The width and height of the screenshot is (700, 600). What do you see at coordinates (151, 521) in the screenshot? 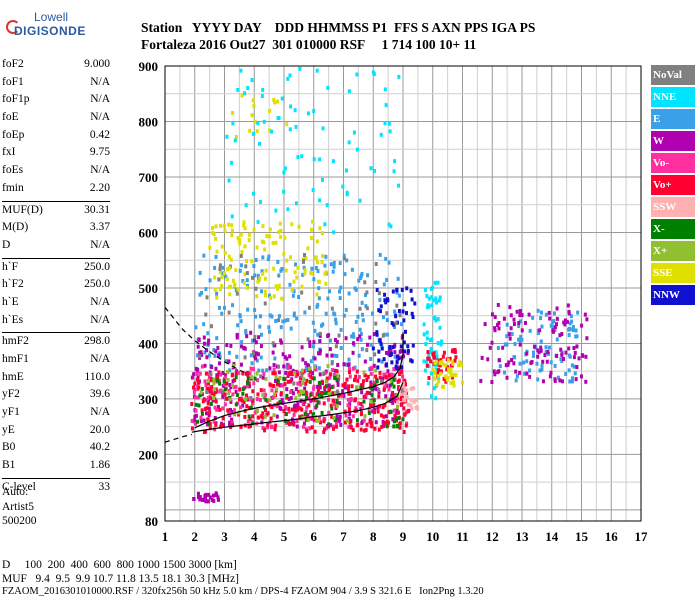
I see `y-tick-label: 80` at bounding box center [151, 521].